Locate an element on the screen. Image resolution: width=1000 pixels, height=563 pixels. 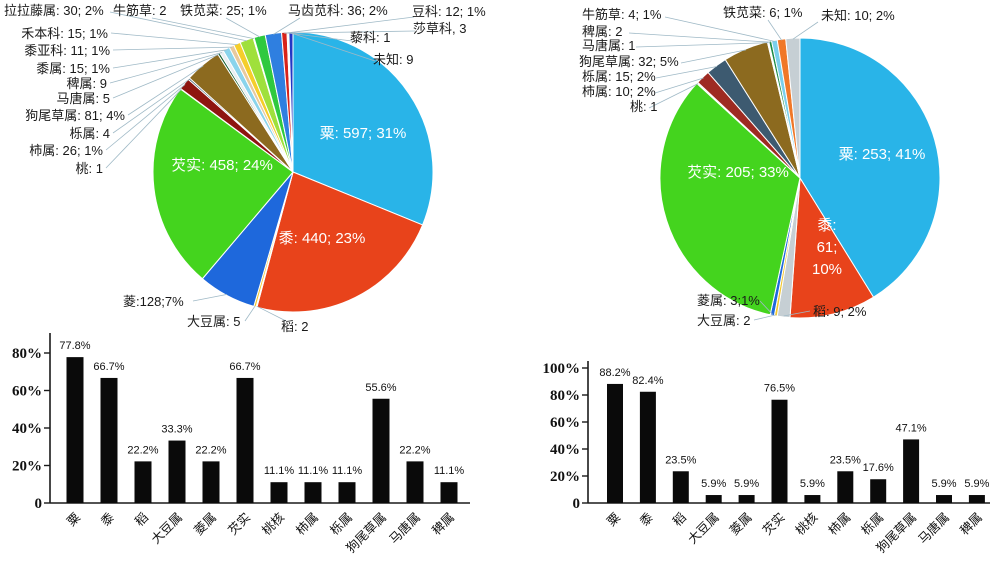
pie-outside-label: 未知: 9 is located at coordinates (393, 59).